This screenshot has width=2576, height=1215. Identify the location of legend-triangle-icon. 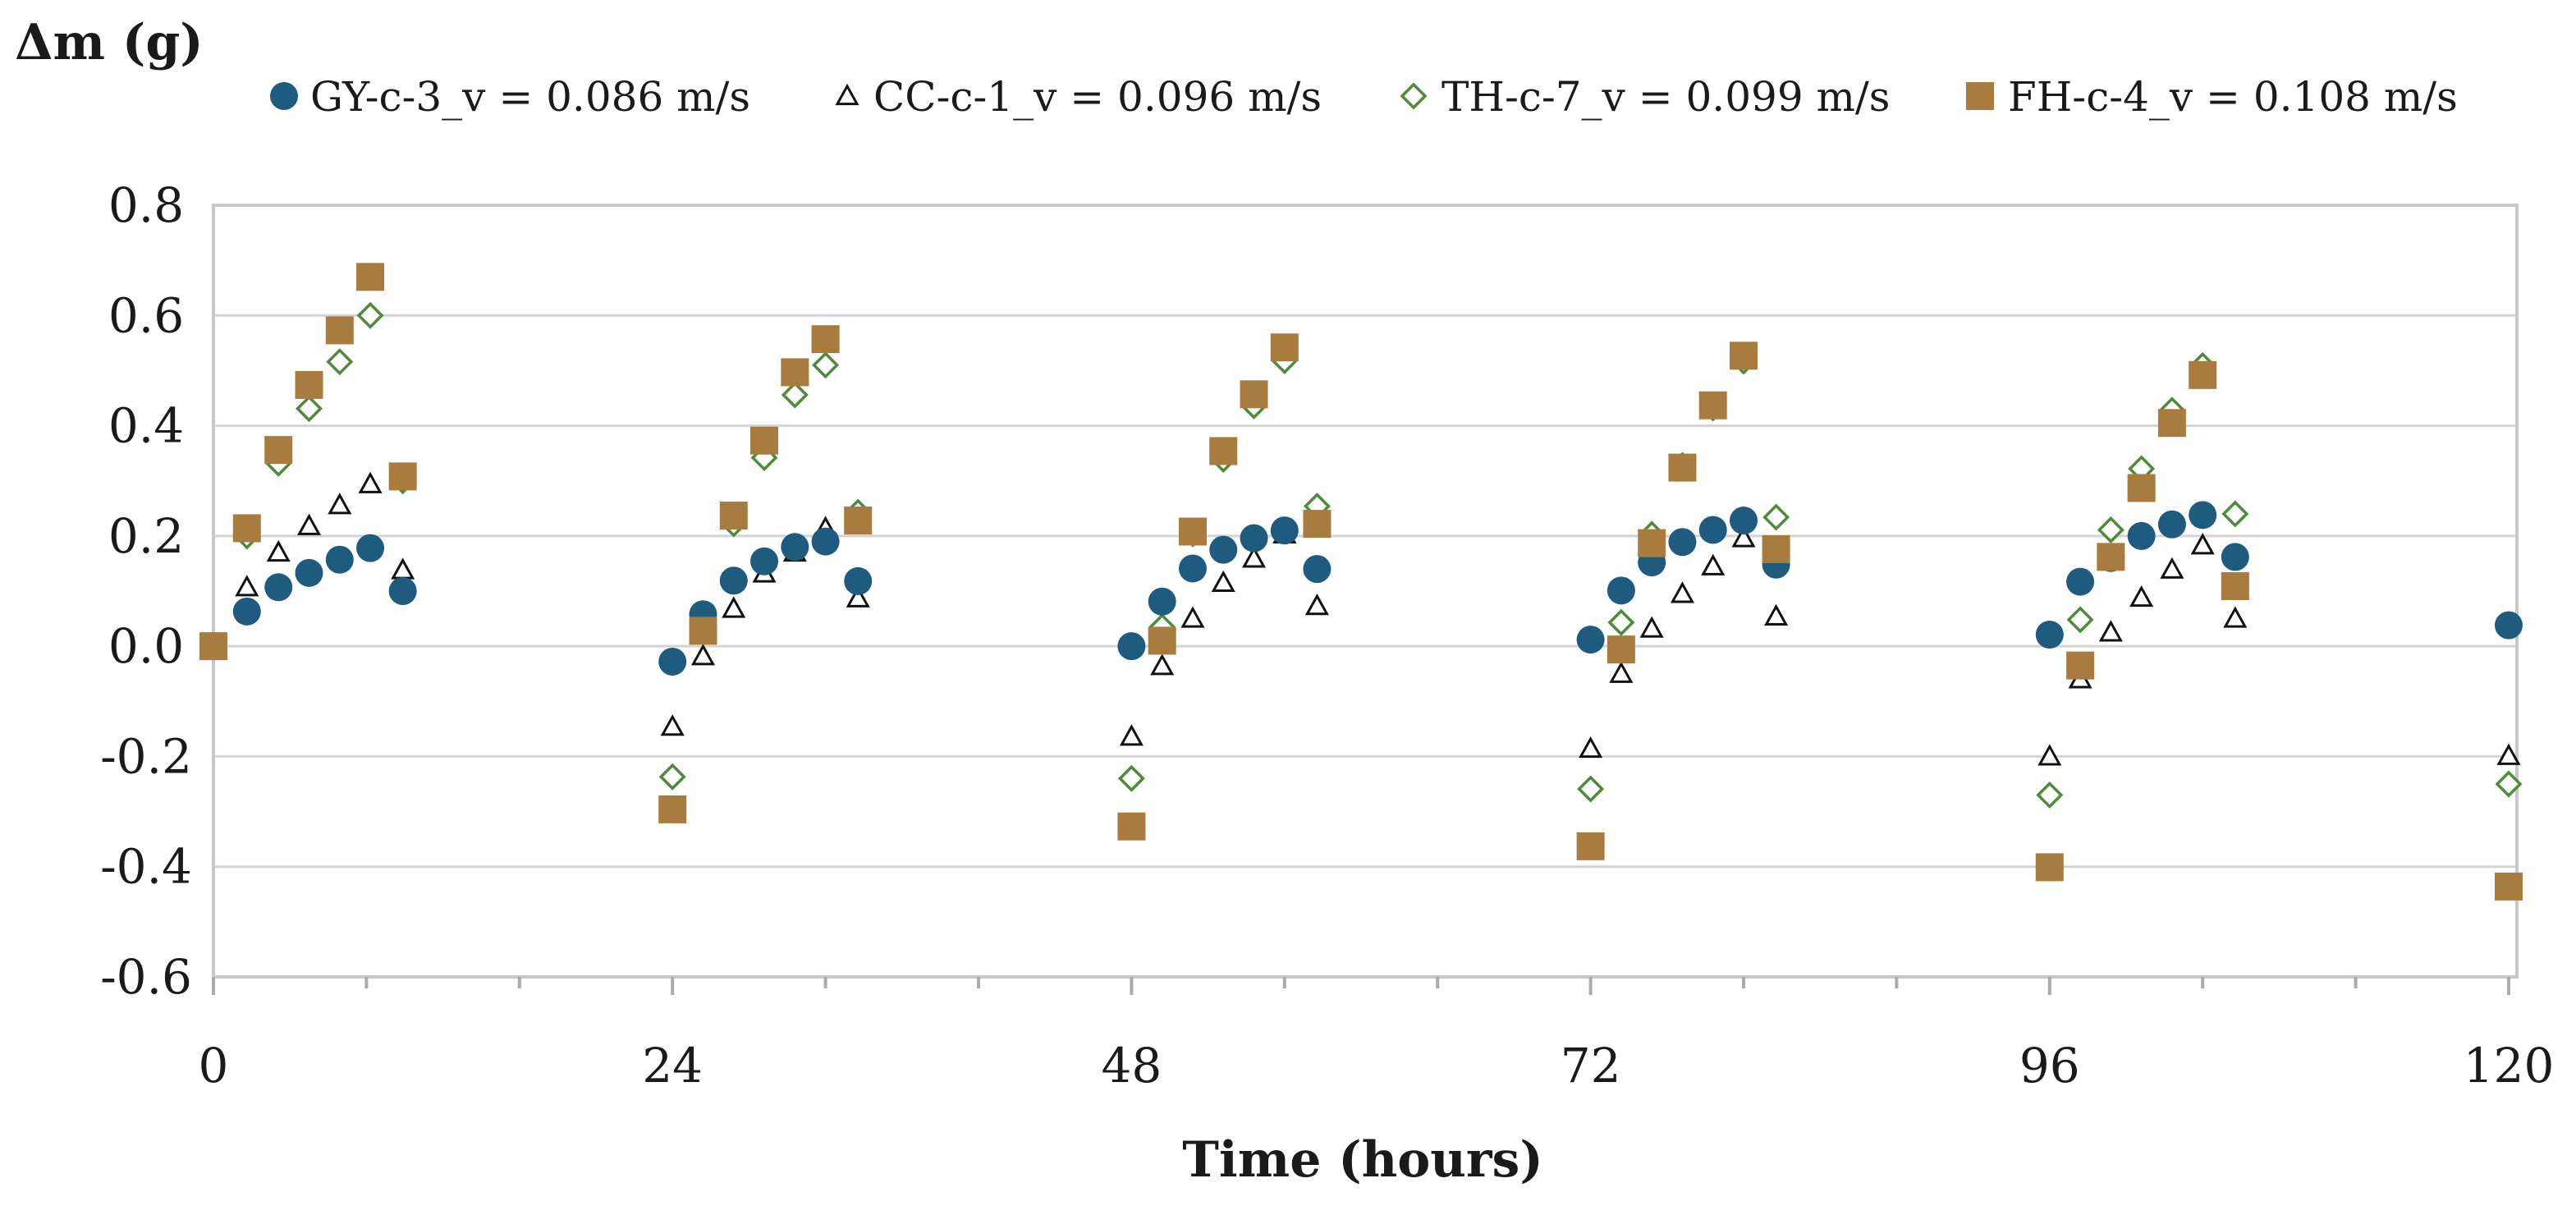
(847, 94).